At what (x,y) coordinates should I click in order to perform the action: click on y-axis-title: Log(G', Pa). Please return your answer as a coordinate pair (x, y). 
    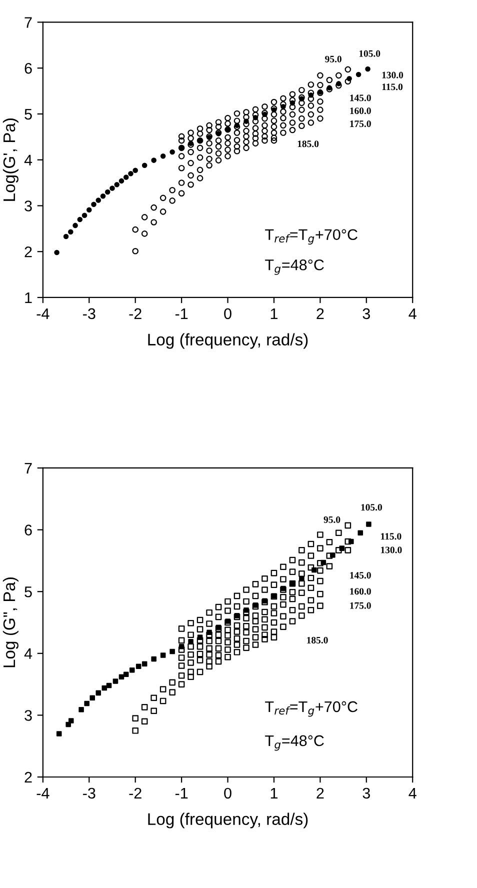
    Looking at the image, I should click on (10, 159).